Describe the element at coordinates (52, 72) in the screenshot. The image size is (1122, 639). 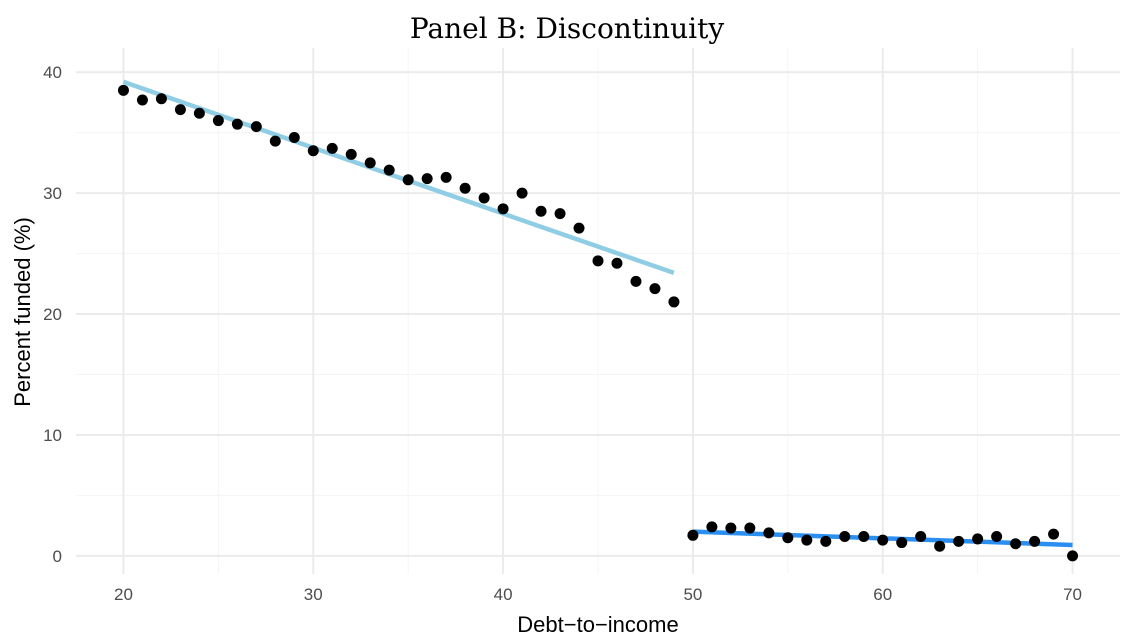
I see `y-tick-label: 40` at that location.